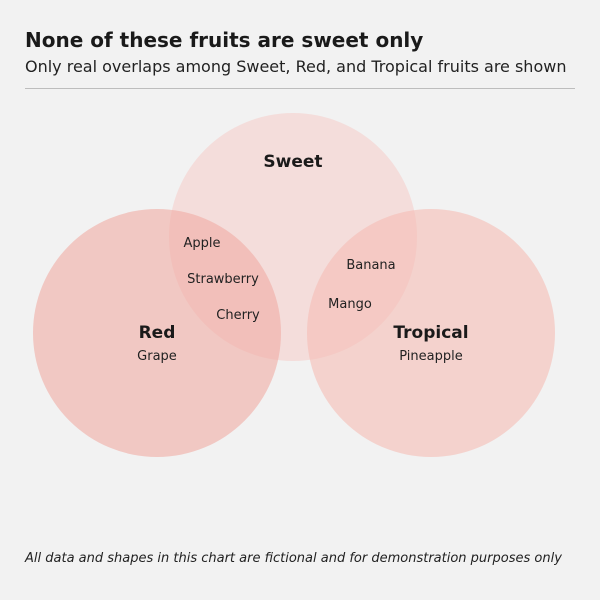 The height and width of the screenshot is (600, 600). I want to click on fruit-label-strawberry: Strawberry, so click(223, 279).